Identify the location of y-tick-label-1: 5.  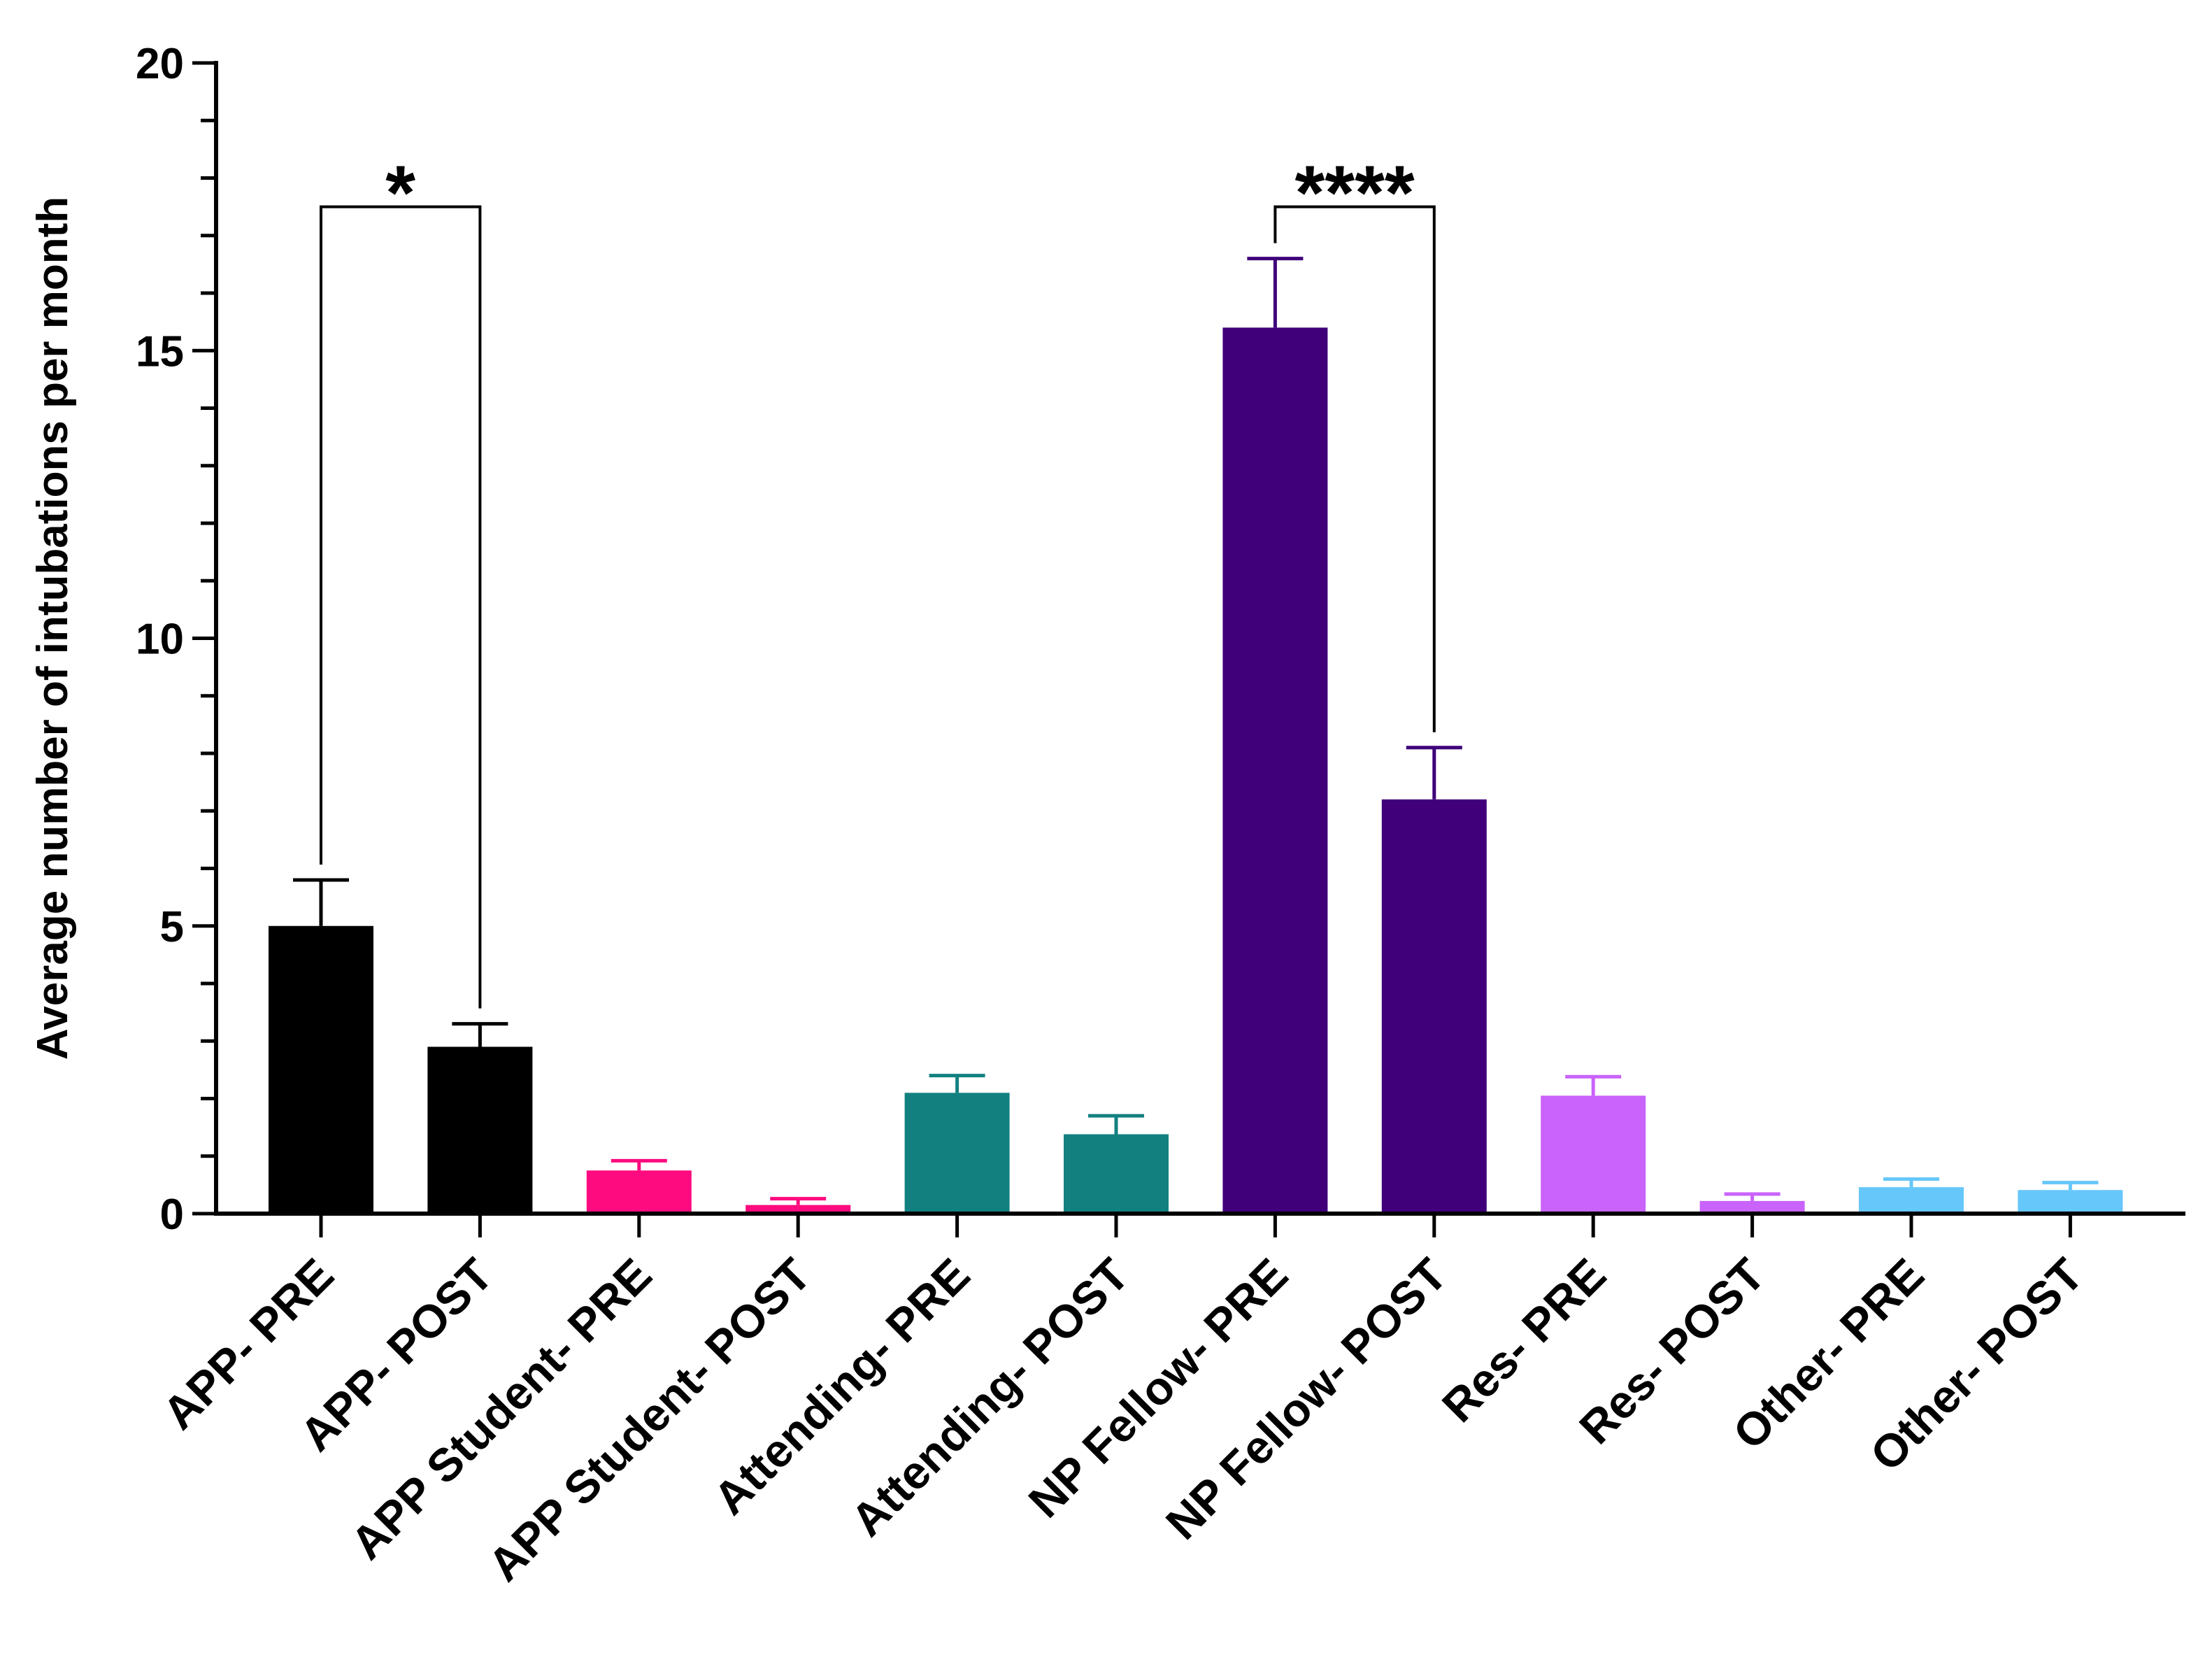
(172, 927).